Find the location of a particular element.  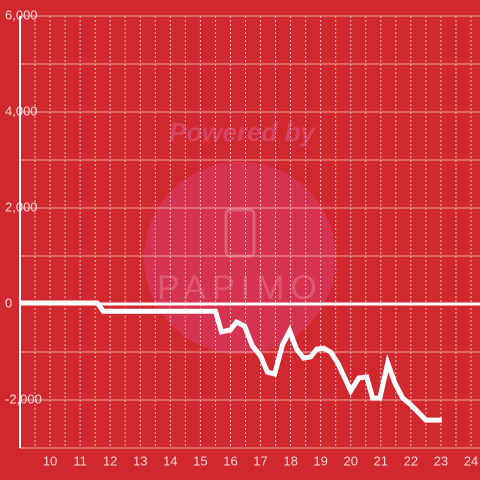

y-tick-label: 6,000 is located at coordinates (21, 14).